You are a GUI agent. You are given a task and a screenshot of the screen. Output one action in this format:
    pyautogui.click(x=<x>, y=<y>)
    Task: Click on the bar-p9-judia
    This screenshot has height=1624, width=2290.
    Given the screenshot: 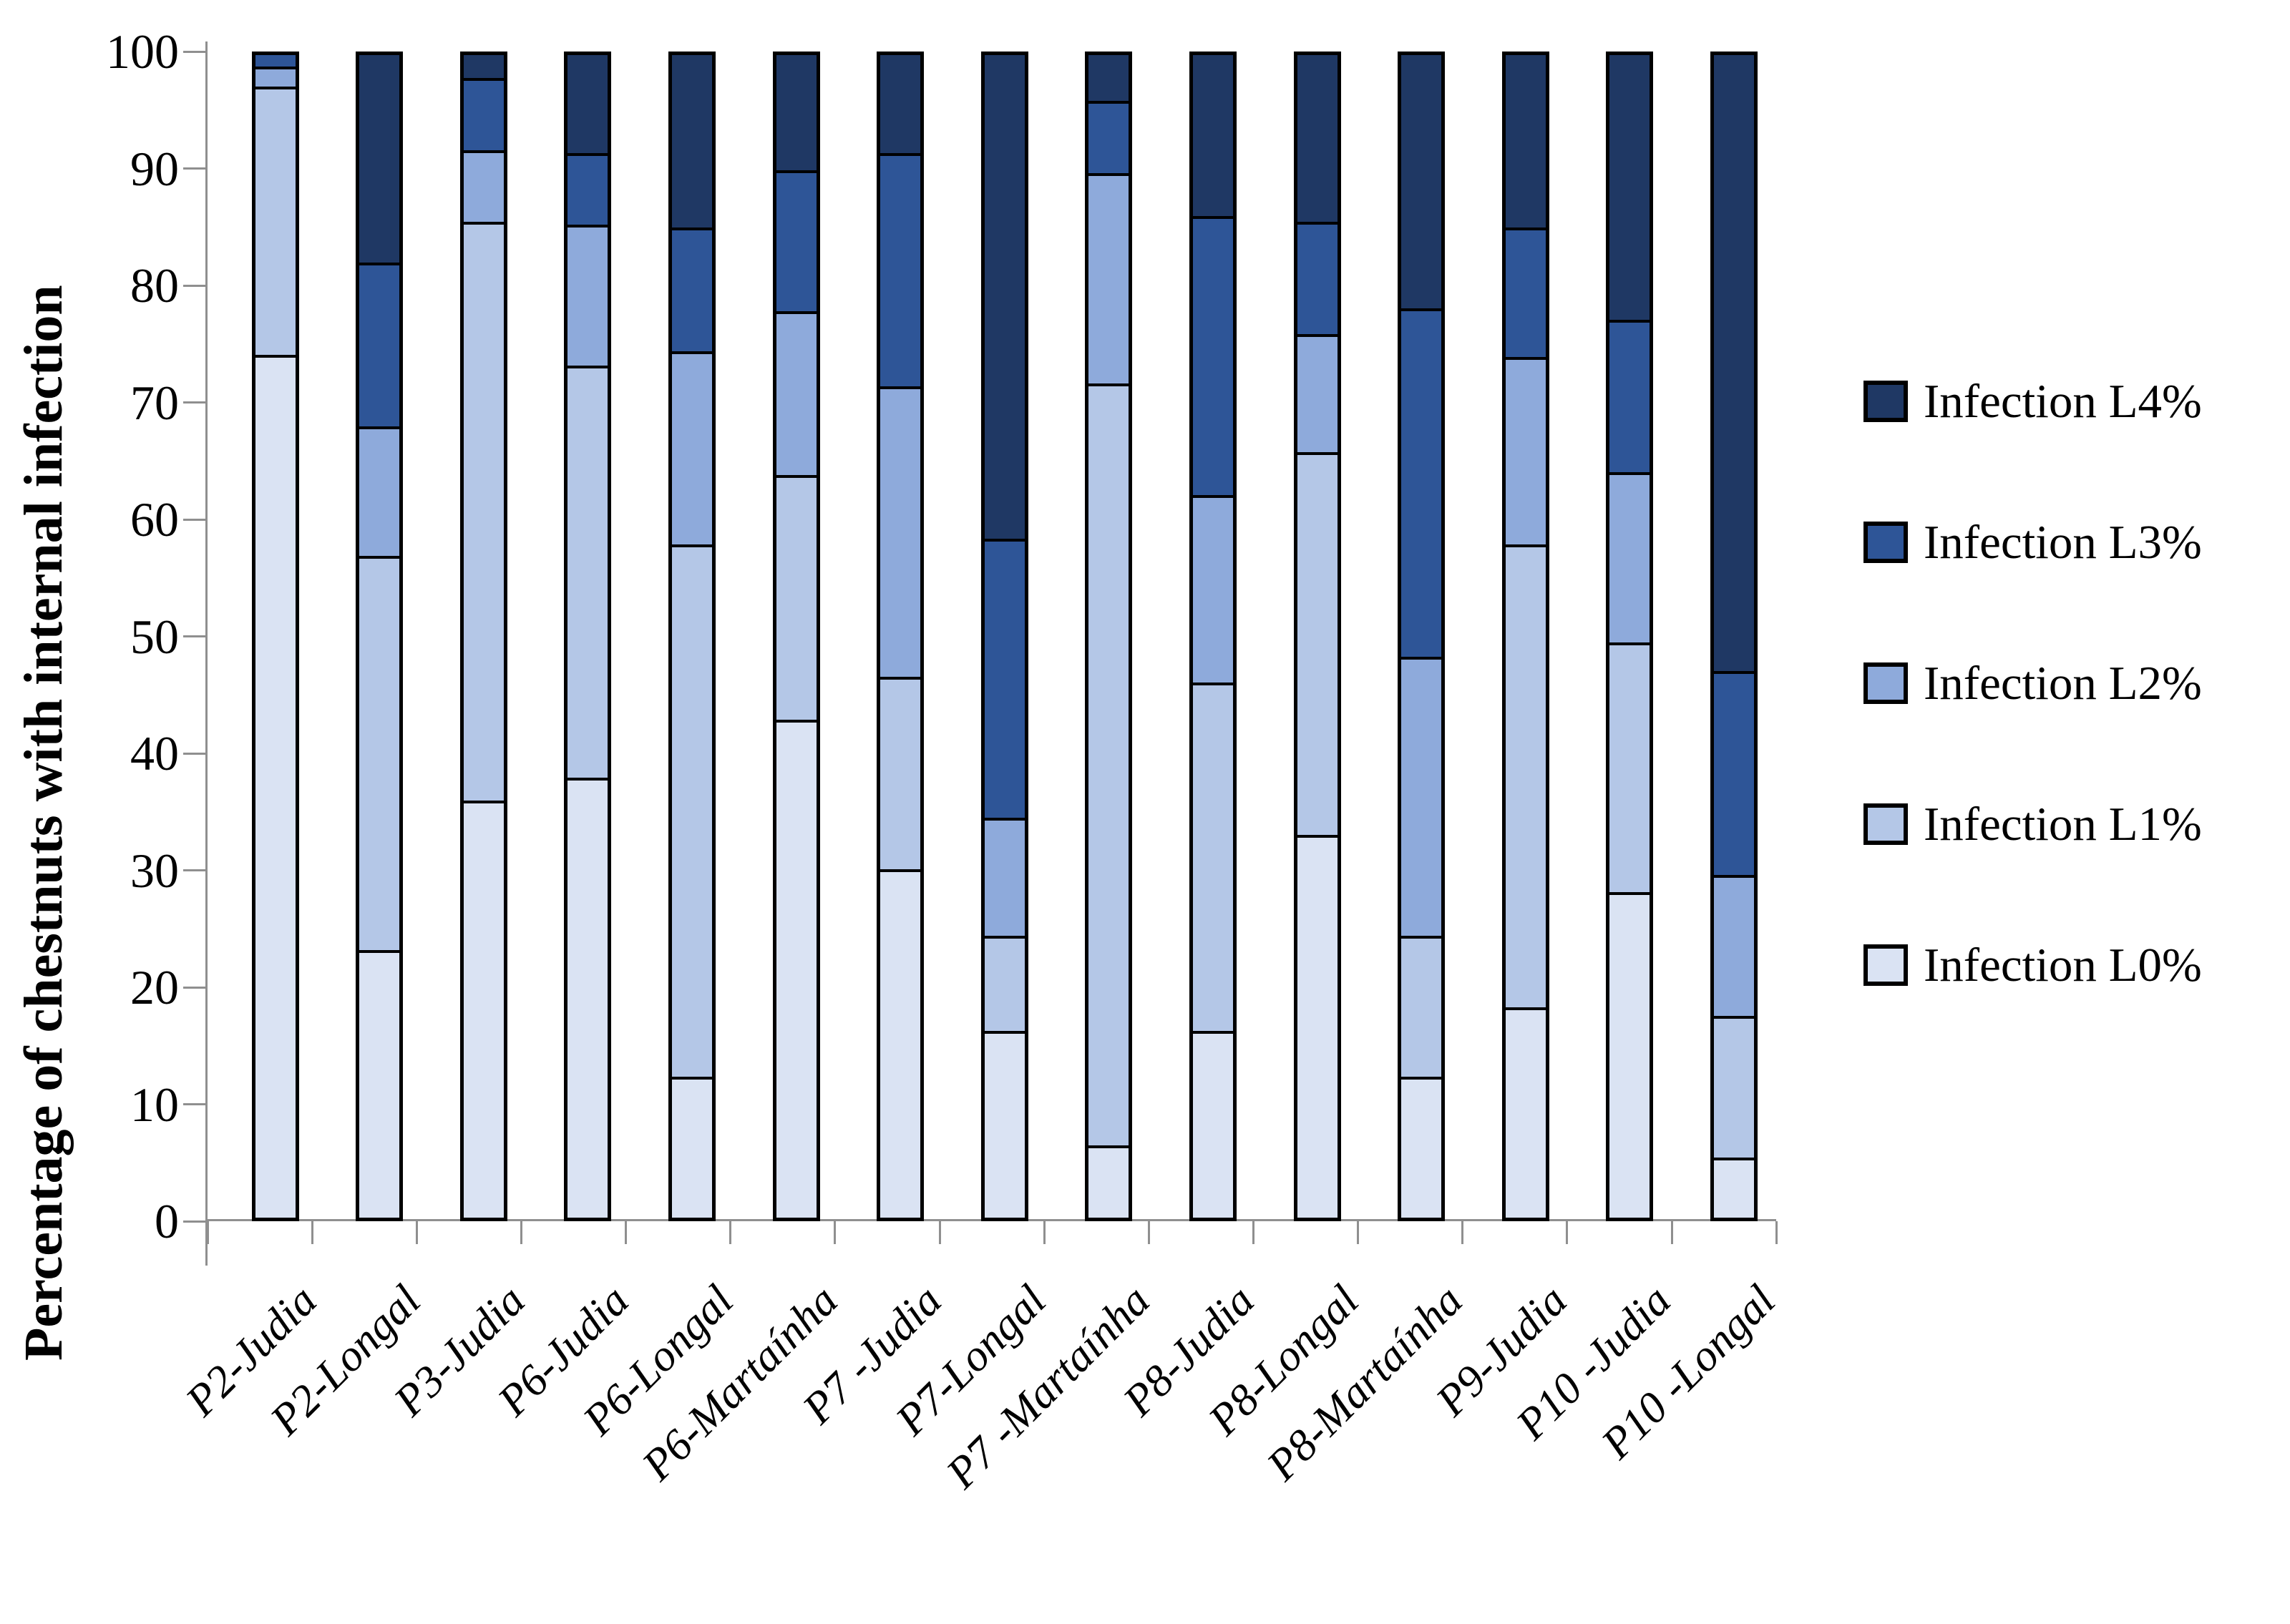 What is the action you would take?
    pyautogui.click(x=1525, y=636)
    